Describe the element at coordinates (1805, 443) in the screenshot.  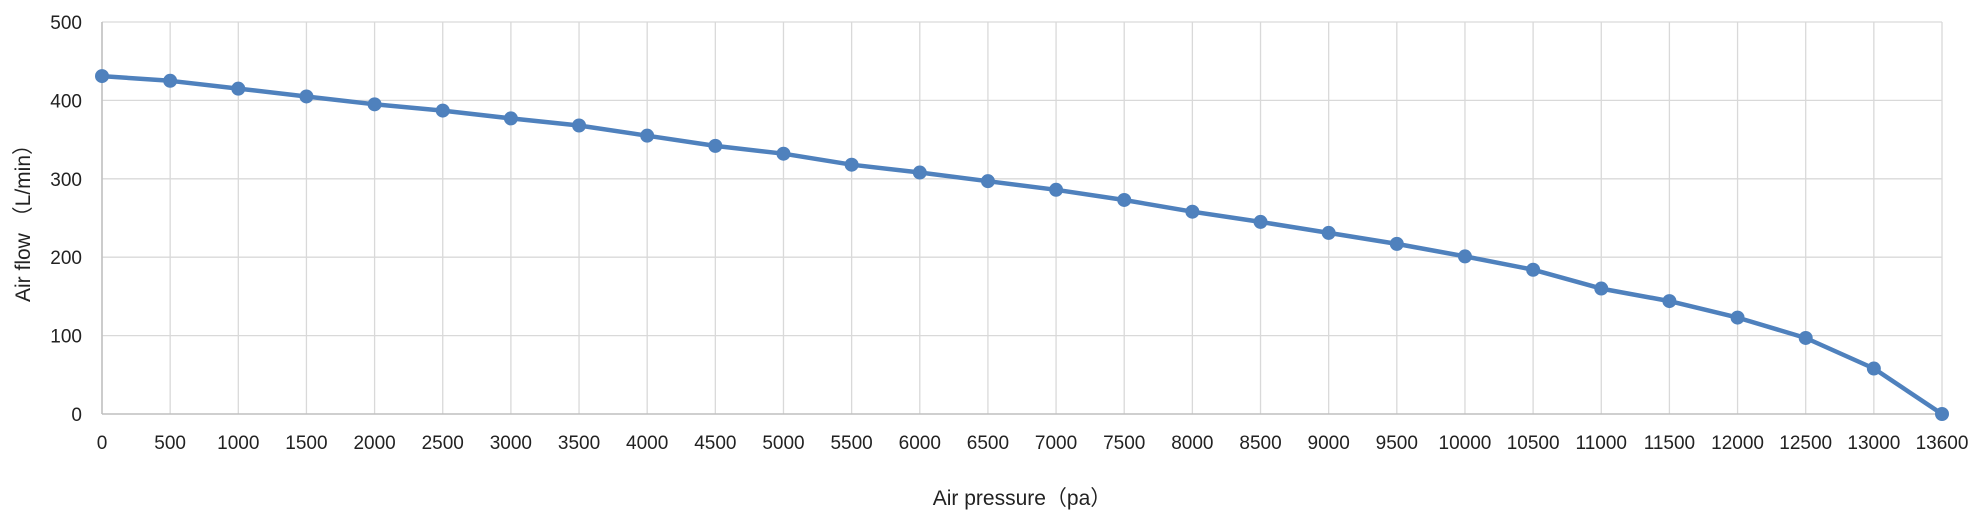
I see `x-tick-label: 12500` at that location.